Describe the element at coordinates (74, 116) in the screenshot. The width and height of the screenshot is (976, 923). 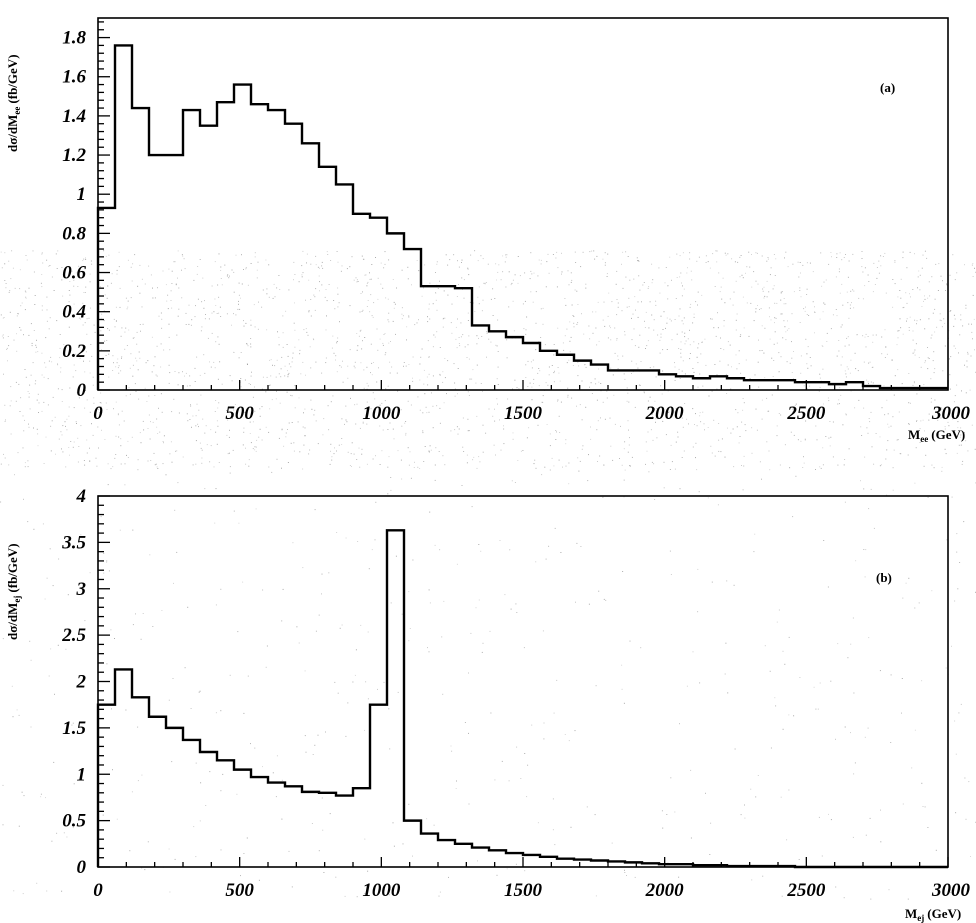
I see `y-tick-label: 1.4` at that location.